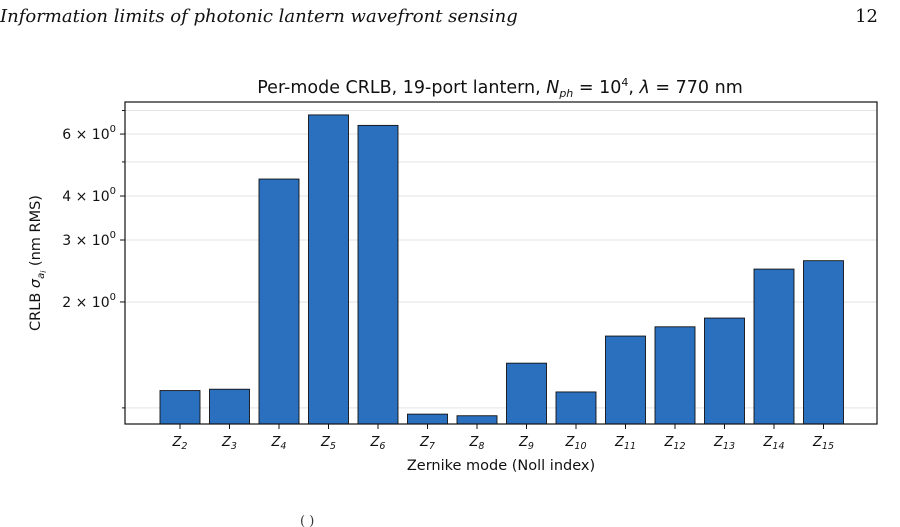  What do you see at coordinates (89, 301) in the screenshot?
I see `y-tick-label: 2 × 100` at bounding box center [89, 301].